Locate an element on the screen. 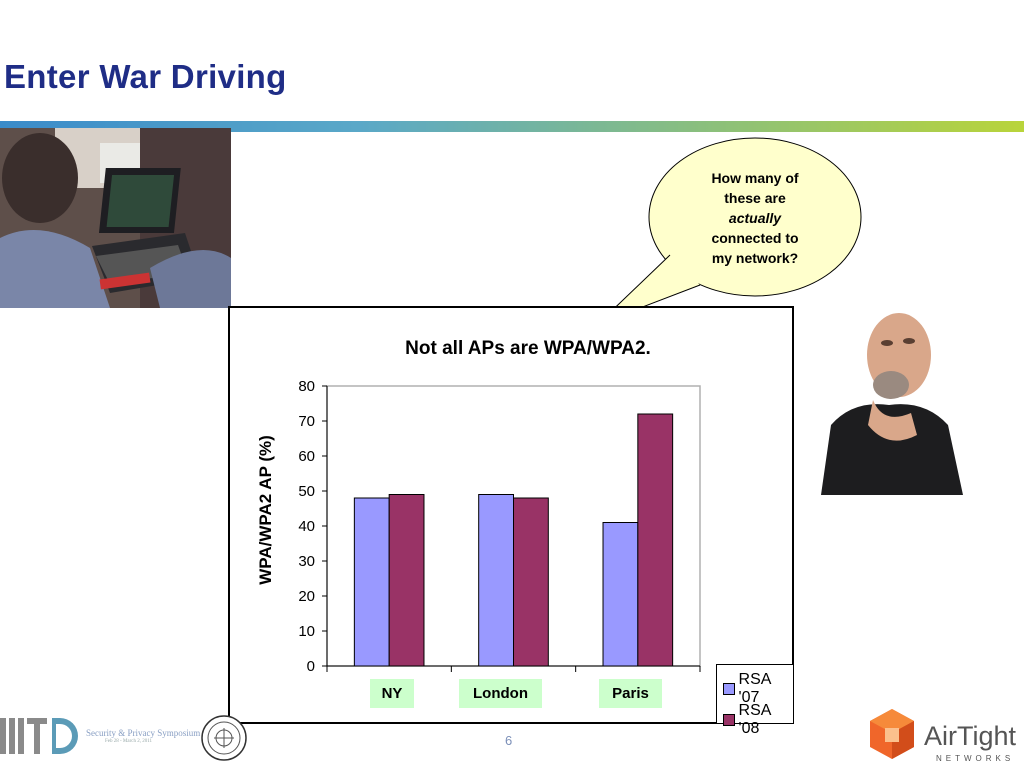  callout-line-4: connected to is located at coordinates (755, 238).